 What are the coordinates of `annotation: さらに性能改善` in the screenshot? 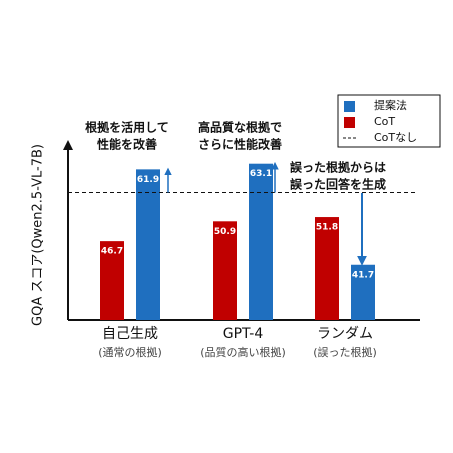 It's located at (240, 144).